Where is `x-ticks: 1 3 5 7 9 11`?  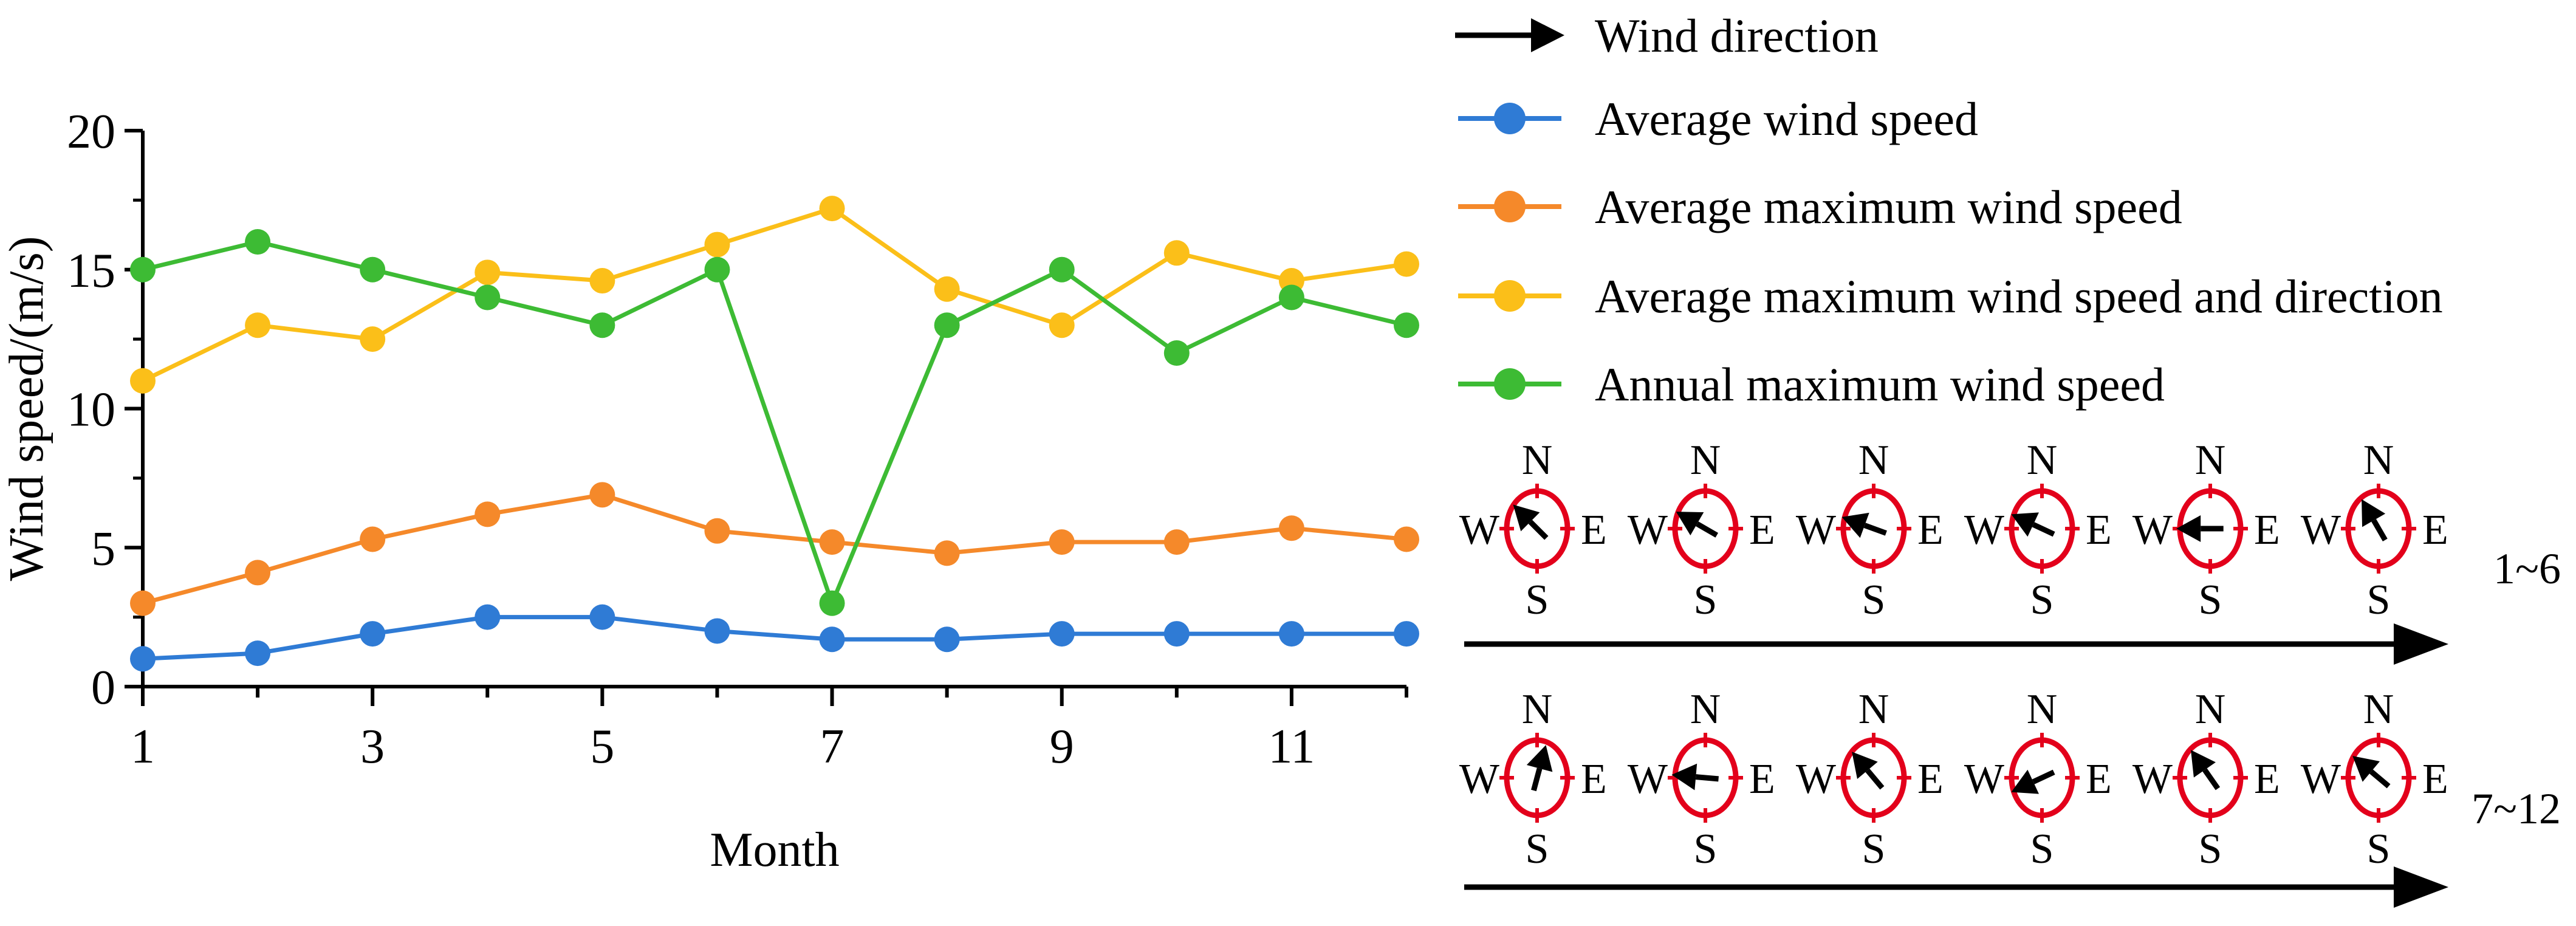
x-ticks: 1 3 5 7 9 11 is located at coordinates (769, 730).